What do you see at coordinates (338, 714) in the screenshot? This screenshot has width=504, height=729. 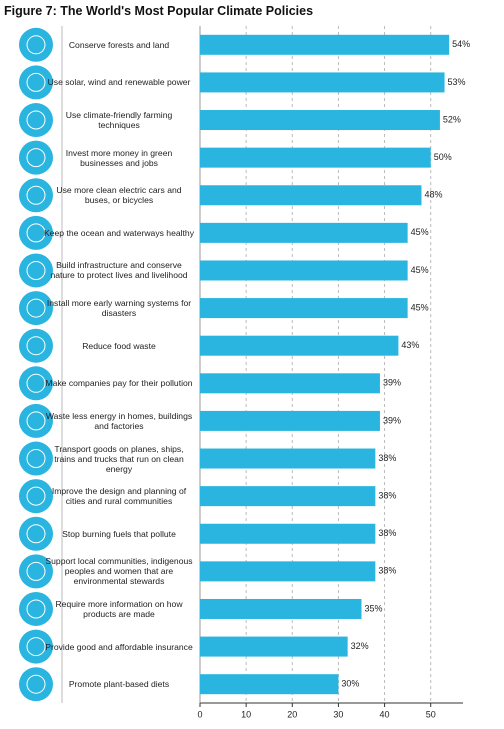 I see `x-tick-label: 30` at bounding box center [338, 714].